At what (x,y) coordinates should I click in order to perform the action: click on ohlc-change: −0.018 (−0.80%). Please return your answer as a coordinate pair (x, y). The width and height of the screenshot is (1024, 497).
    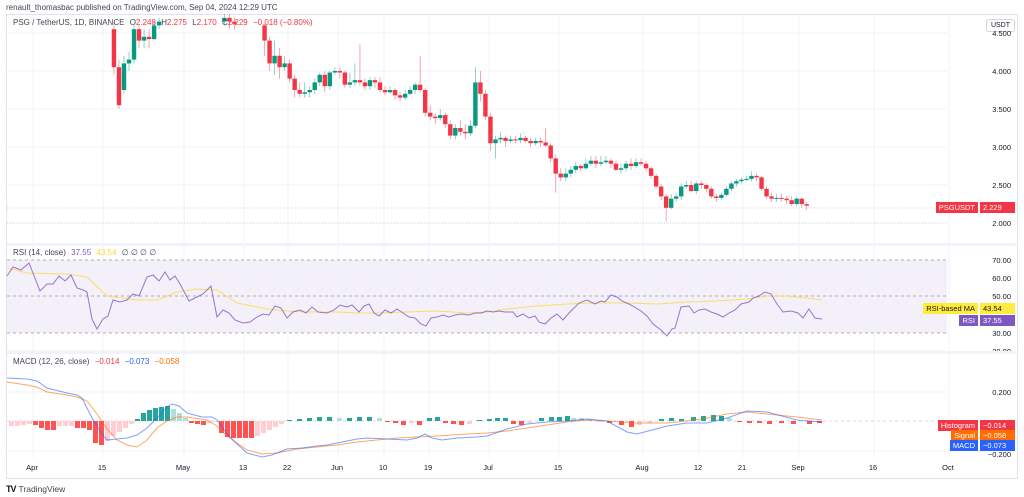
    Looking at the image, I should click on (283, 22).